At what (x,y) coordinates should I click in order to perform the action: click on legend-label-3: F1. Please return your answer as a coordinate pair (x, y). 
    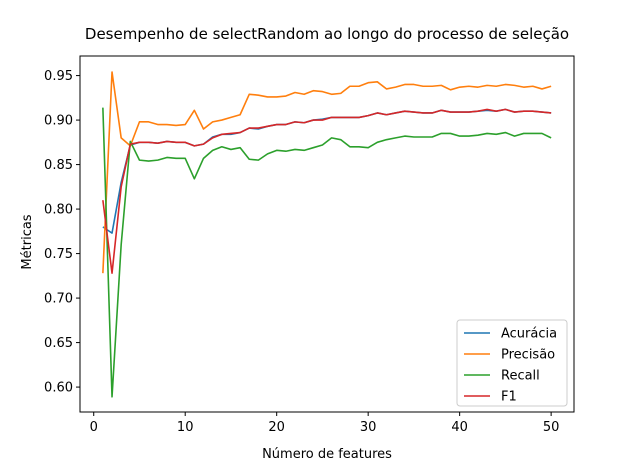
    Looking at the image, I should click on (509, 397).